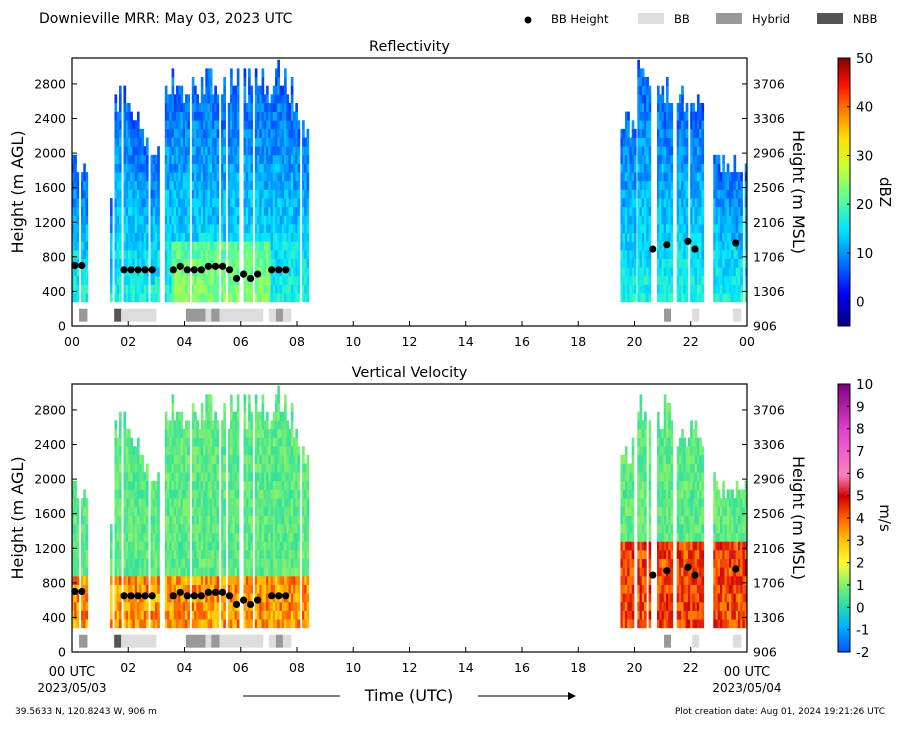  I want to click on bb-class-bar-bb, so click(242, 315).